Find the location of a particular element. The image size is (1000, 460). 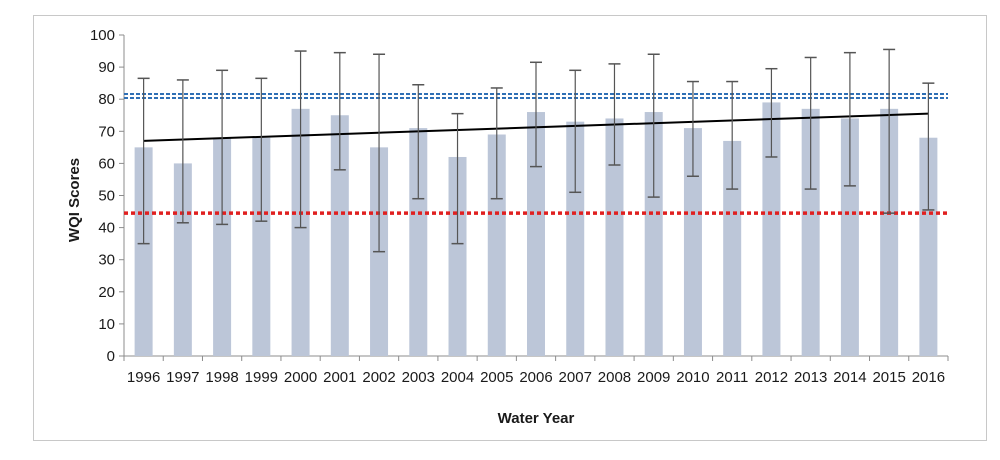

x-tick-label: 2012 is located at coordinates (771, 377).